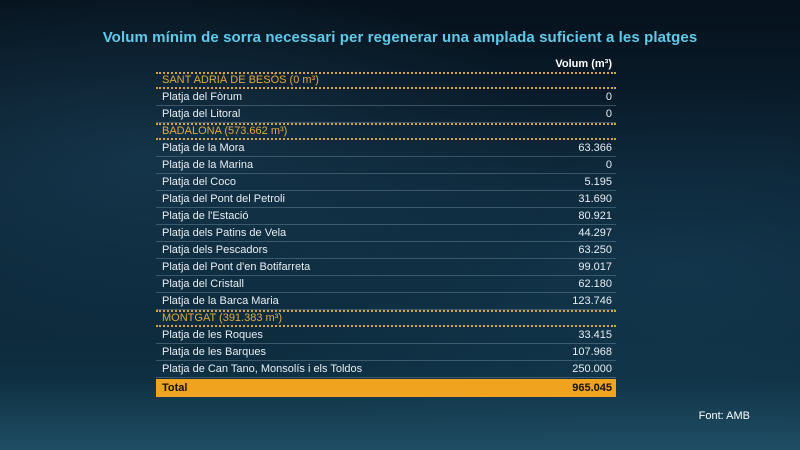 Image resolution: width=800 pixels, height=450 pixels. What do you see at coordinates (592, 300) in the screenshot?
I see `volume-value: 123.746` at bounding box center [592, 300].